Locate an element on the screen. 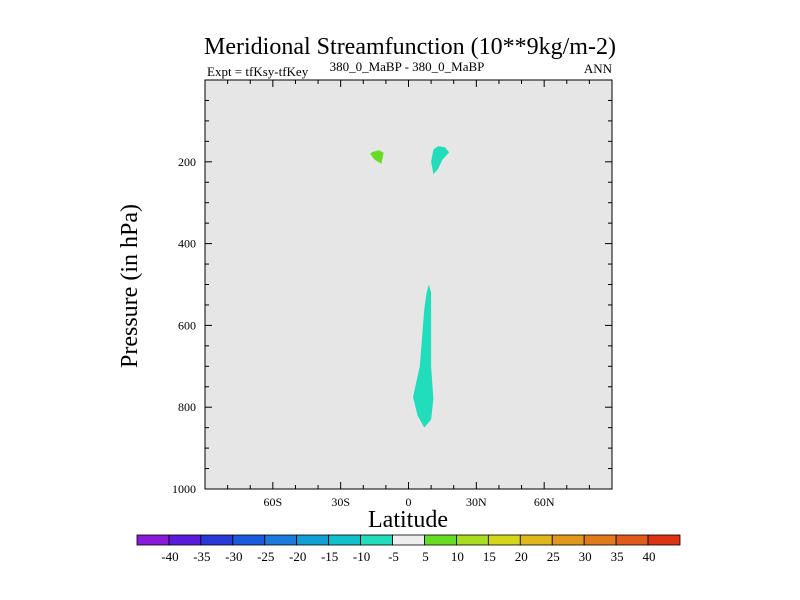  y-tick-label: 400 is located at coordinates (187, 244).